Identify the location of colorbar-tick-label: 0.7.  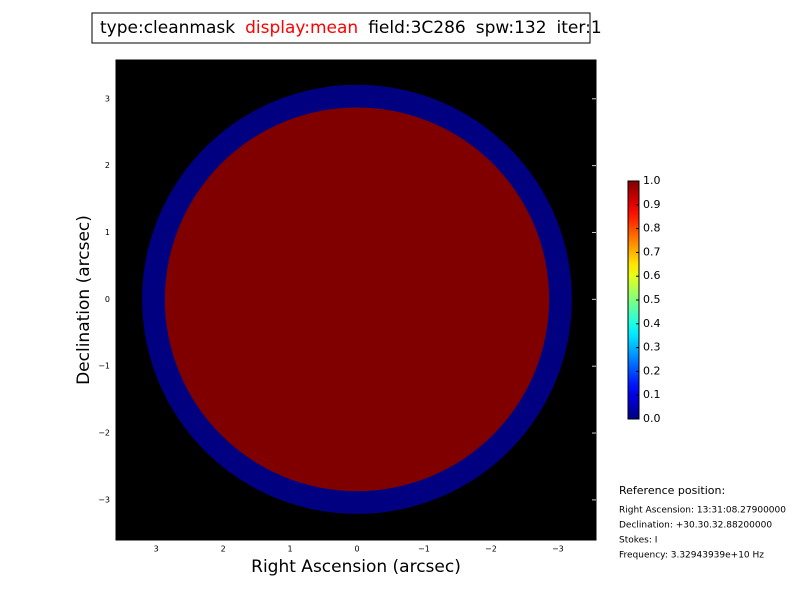
(652, 251).